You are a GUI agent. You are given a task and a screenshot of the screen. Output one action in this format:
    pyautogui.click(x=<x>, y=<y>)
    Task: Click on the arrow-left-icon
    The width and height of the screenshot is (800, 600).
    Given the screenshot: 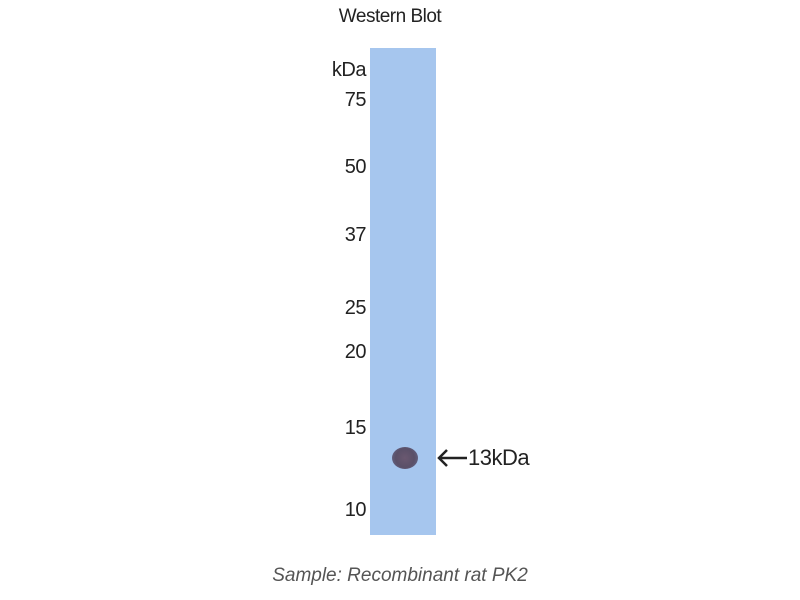 What is the action you would take?
    pyautogui.click(x=452, y=458)
    